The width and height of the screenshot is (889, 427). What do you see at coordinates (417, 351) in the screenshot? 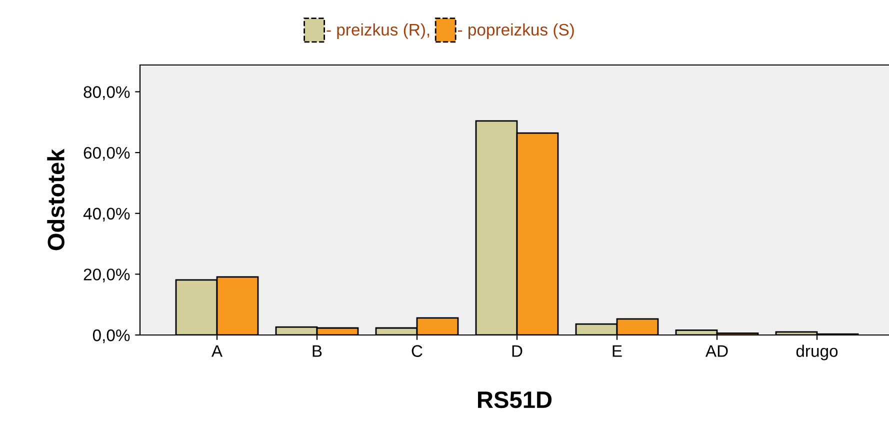
I see `x-tick-label: C` at bounding box center [417, 351].